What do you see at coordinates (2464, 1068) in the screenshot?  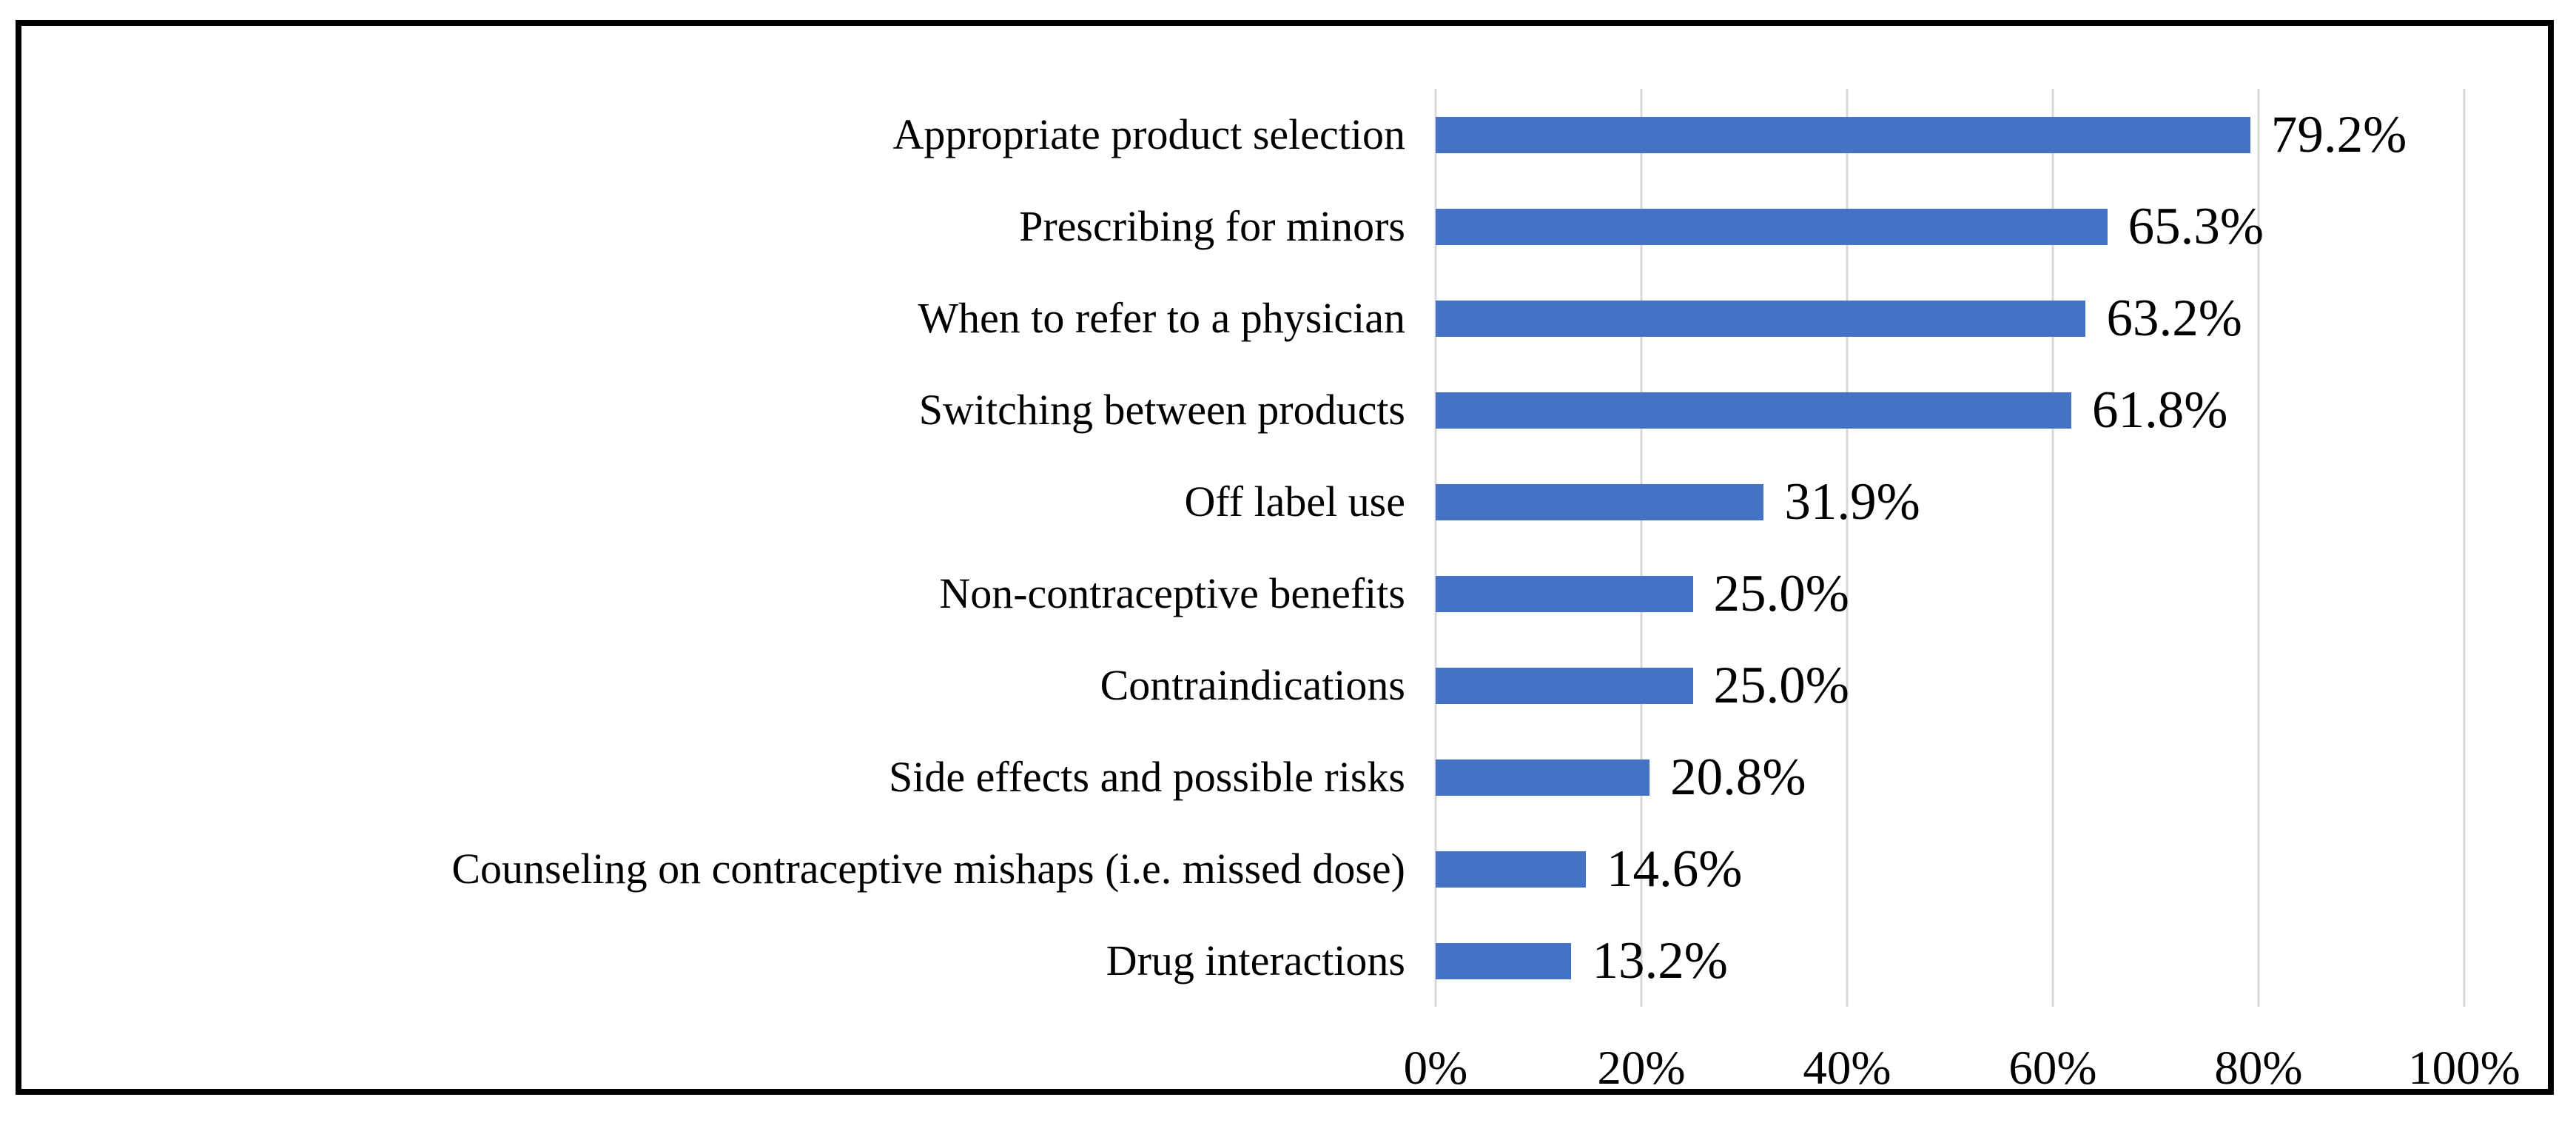 I see `x-tick-label: 100%` at bounding box center [2464, 1068].